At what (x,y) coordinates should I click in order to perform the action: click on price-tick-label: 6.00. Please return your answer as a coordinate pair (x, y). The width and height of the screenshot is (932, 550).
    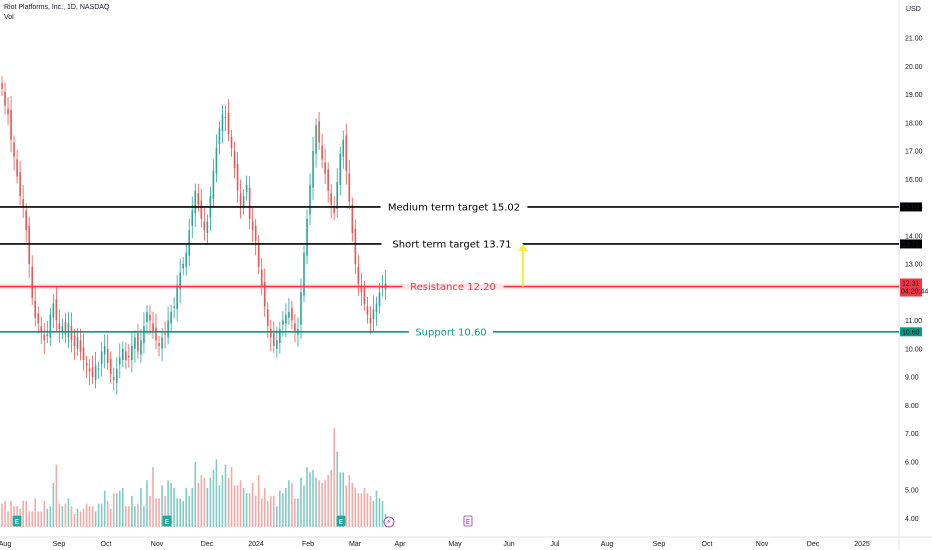
    Looking at the image, I should click on (912, 462).